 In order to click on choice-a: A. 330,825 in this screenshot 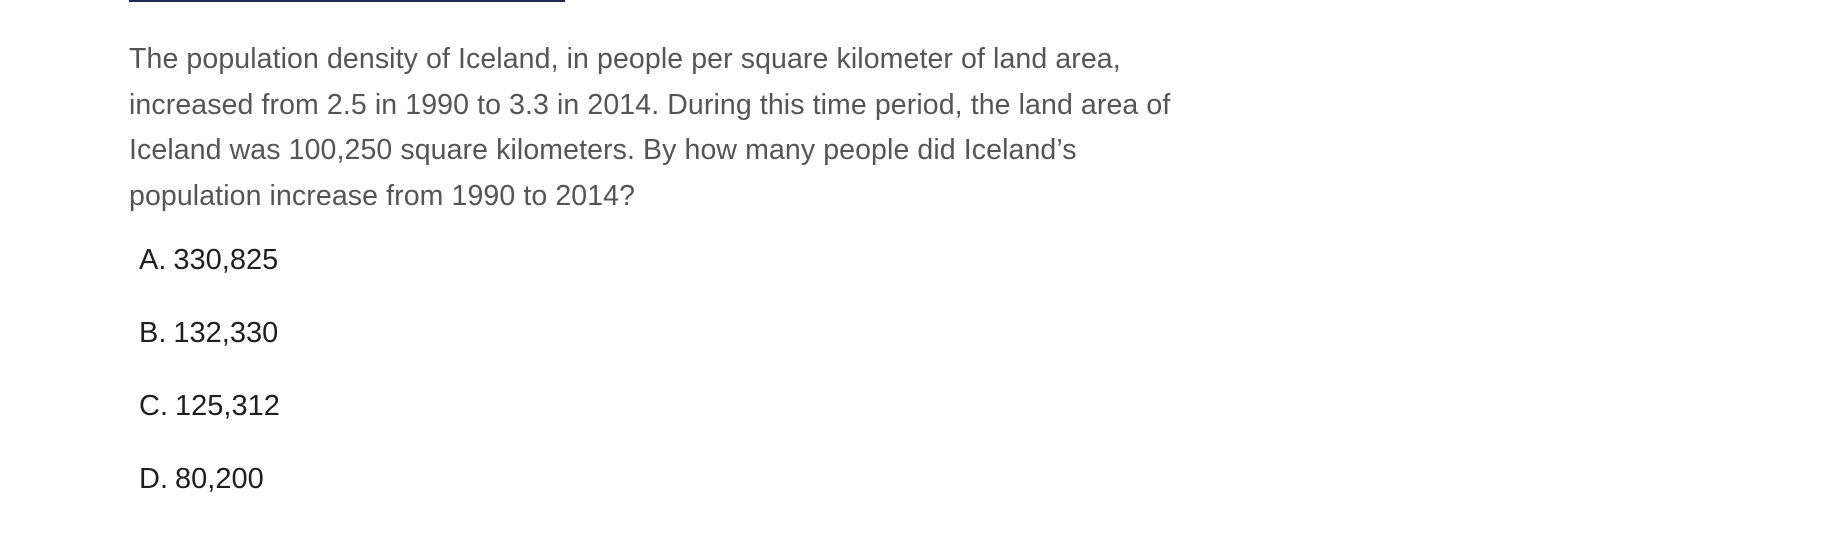, I will do `click(209, 273)`.